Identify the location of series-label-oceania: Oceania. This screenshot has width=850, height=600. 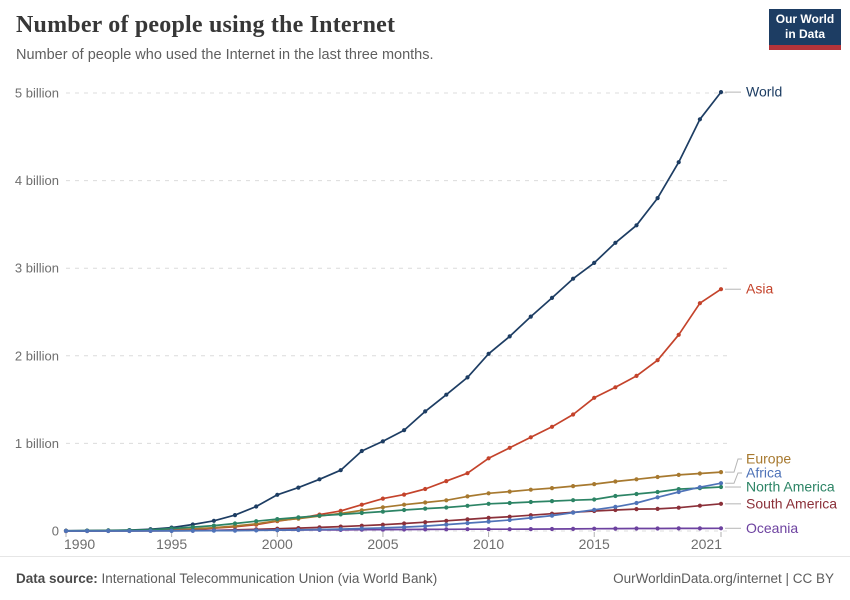
(772, 528).